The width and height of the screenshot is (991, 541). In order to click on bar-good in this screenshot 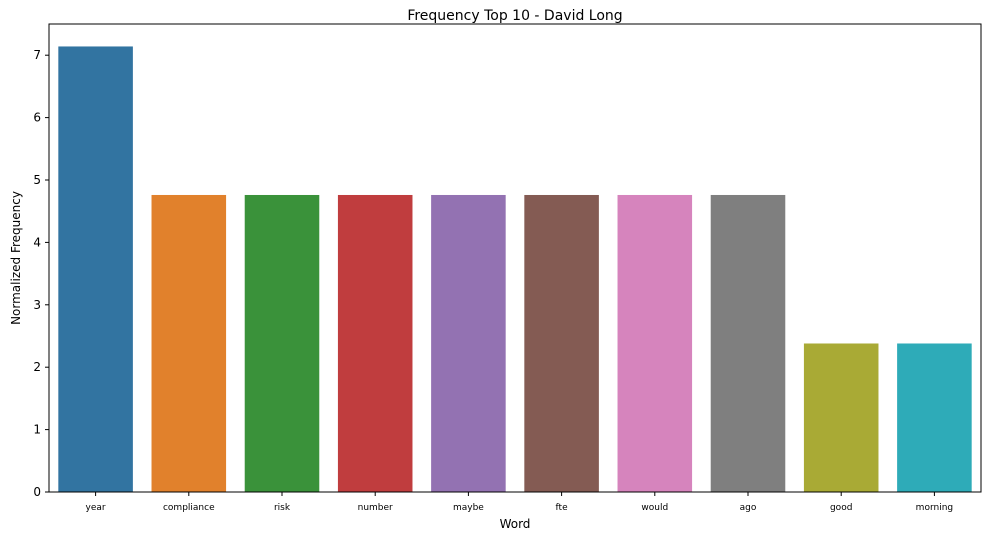, I will do `click(841, 417)`.